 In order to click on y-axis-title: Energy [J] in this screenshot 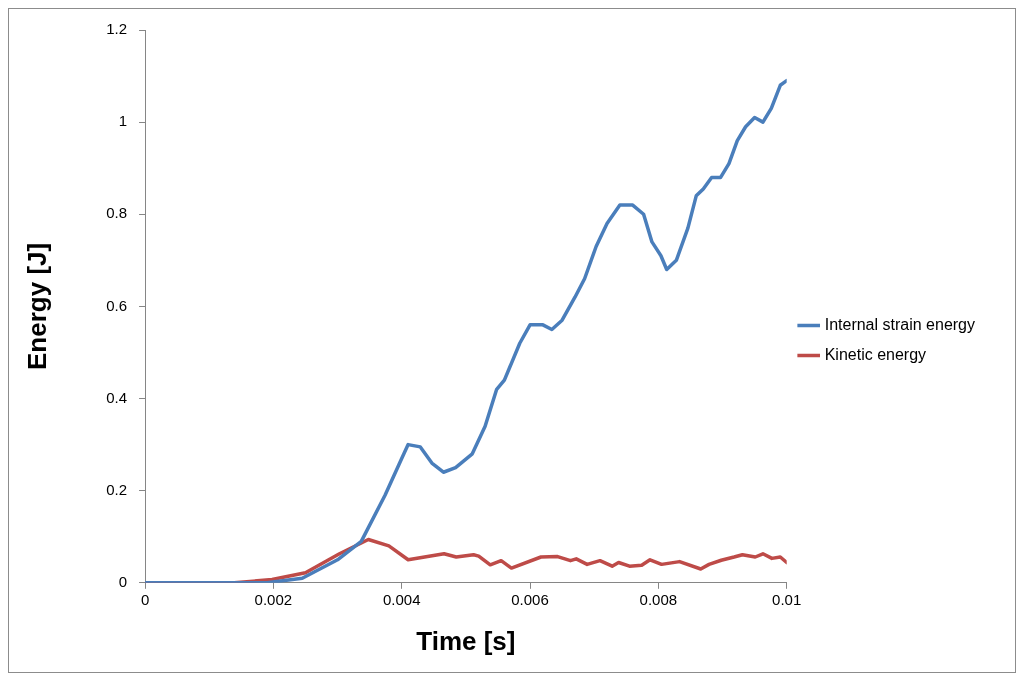, I will do `click(36, 306)`.